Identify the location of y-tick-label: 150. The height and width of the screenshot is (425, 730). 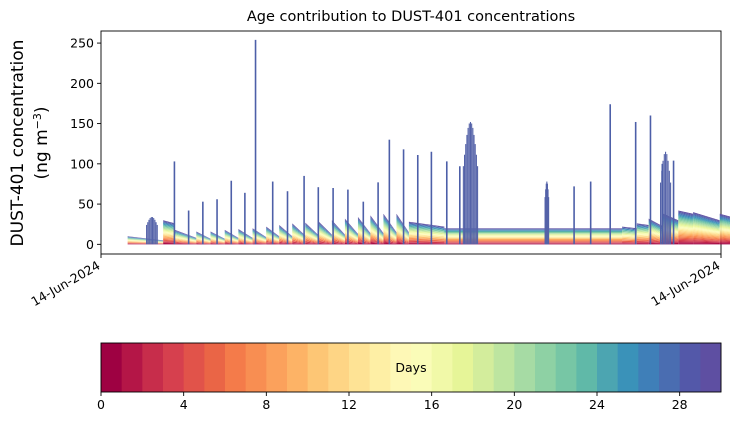
(82, 123).